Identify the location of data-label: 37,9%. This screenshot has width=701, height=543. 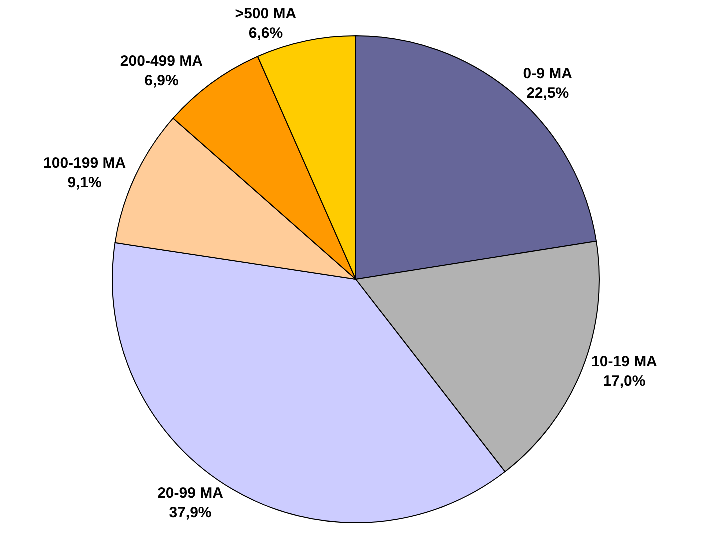
(190, 513).